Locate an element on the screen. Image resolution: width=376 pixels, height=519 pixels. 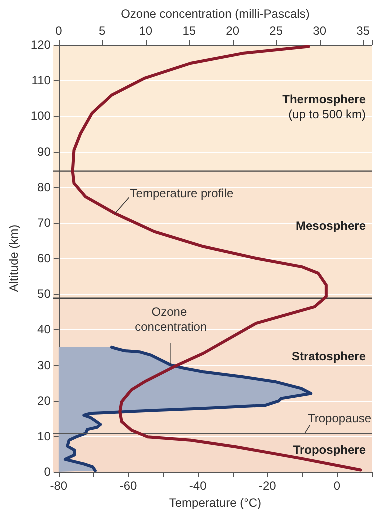
y-tick-label: 80 is located at coordinates (45, 187).